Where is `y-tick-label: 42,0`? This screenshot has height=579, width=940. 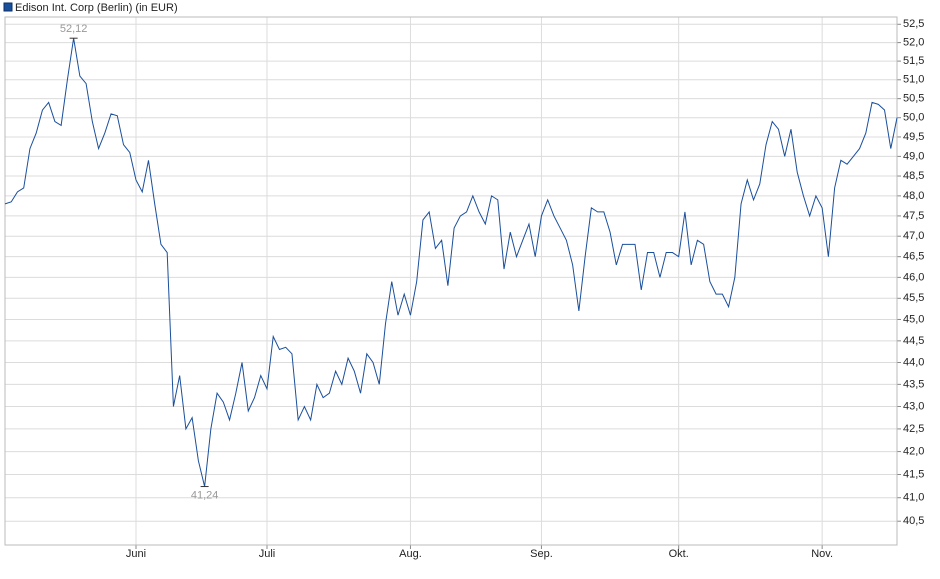 y-tick-label: 42,0 is located at coordinates (913, 451).